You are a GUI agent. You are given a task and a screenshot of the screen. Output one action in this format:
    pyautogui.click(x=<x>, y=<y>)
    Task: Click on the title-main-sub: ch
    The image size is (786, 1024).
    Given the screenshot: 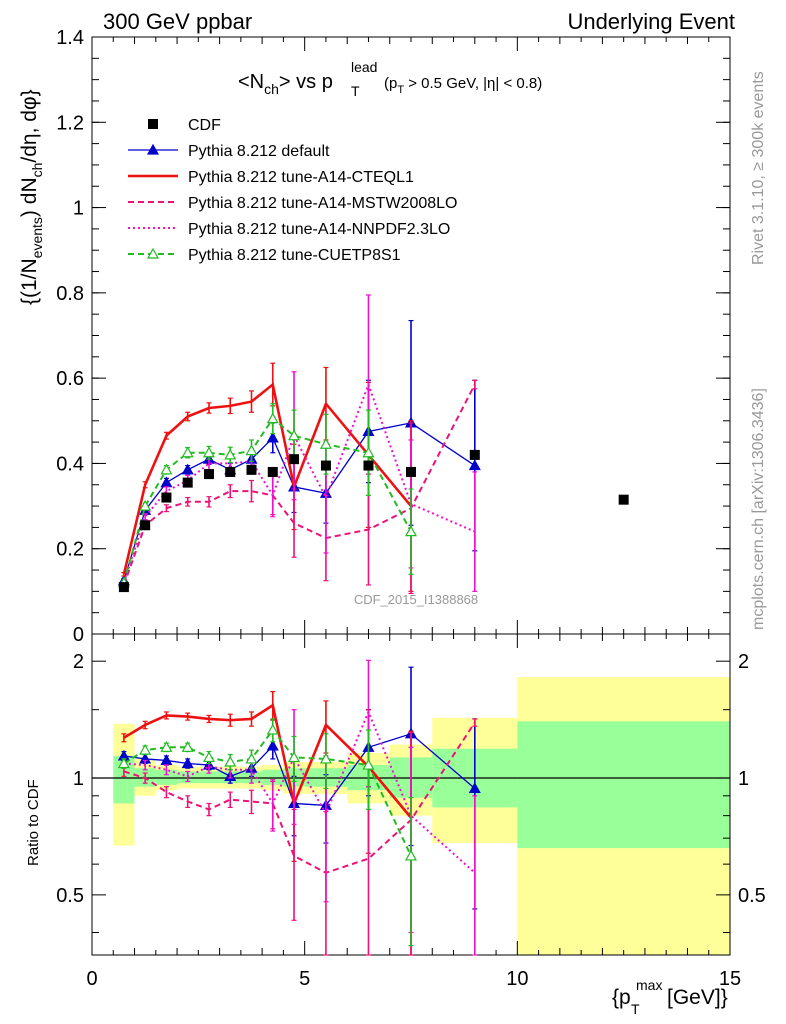 What is the action you would take?
    pyautogui.click(x=271, y=89)
    